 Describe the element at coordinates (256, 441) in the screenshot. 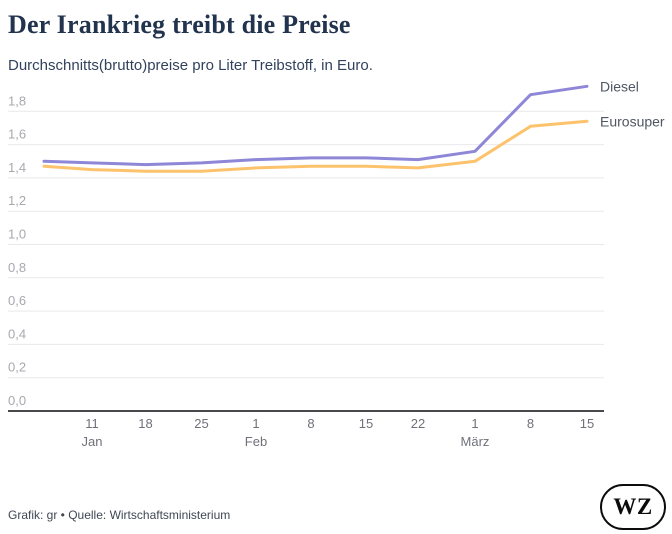

I see `month-label: Feb` at that location.